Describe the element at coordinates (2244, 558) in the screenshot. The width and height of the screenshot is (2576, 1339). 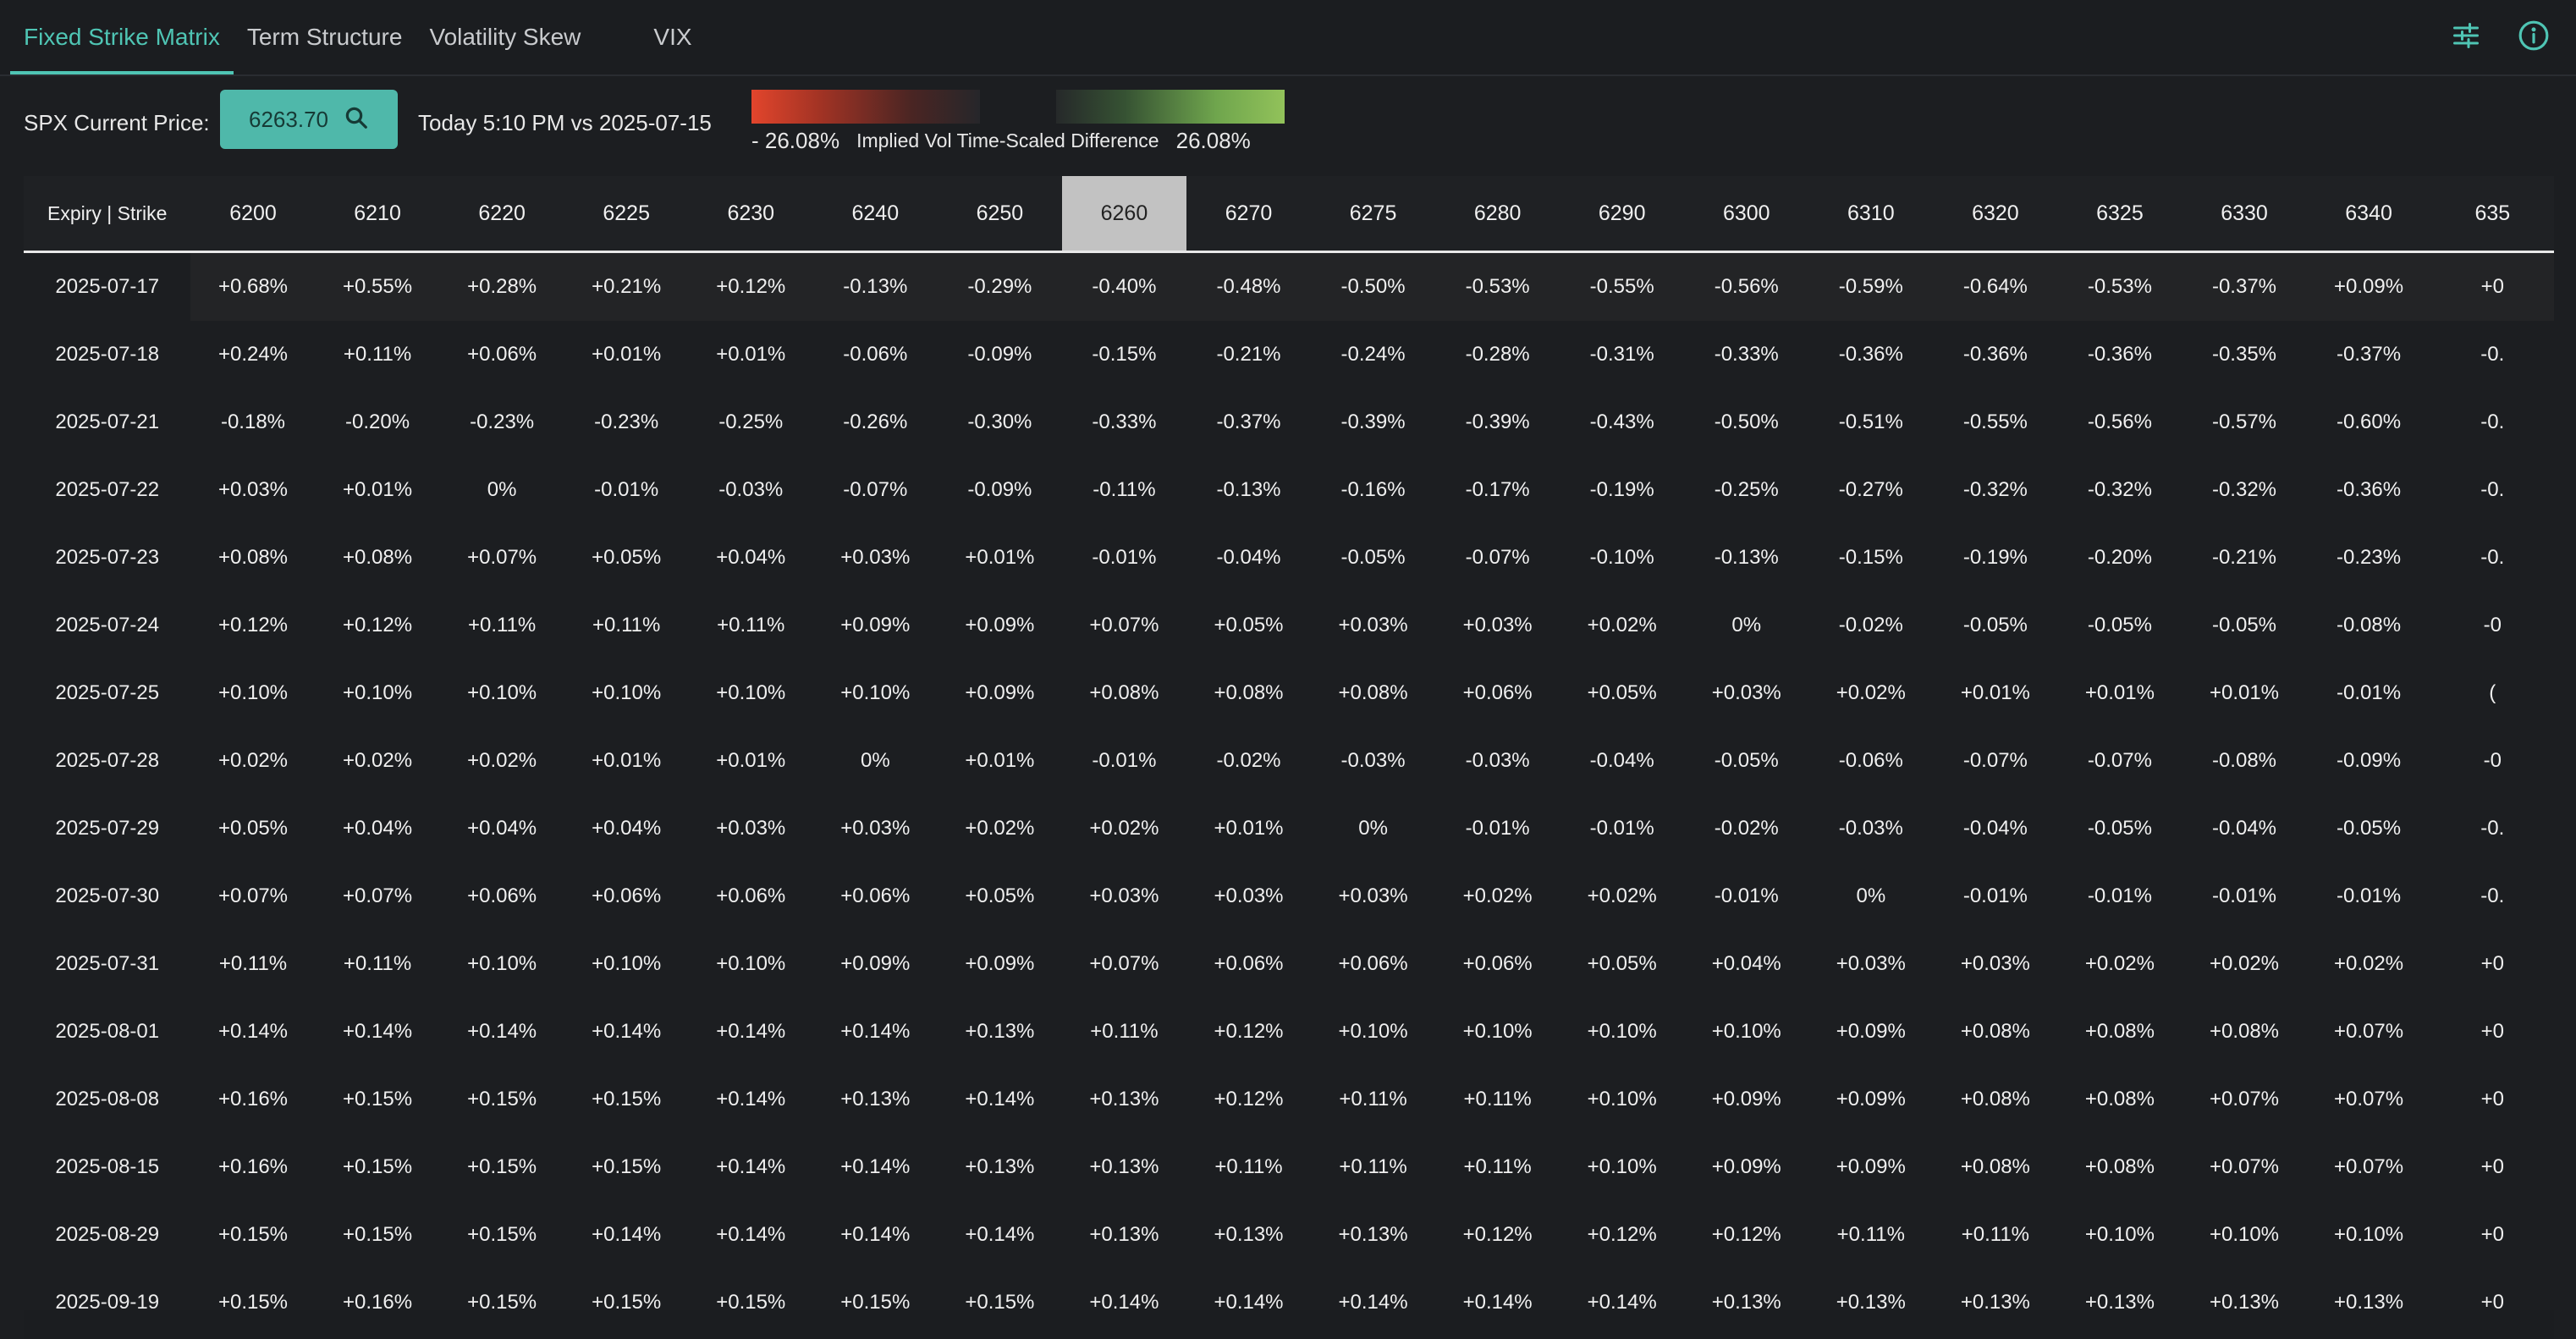
I see `matrix-cell: -0.21%` at that location.